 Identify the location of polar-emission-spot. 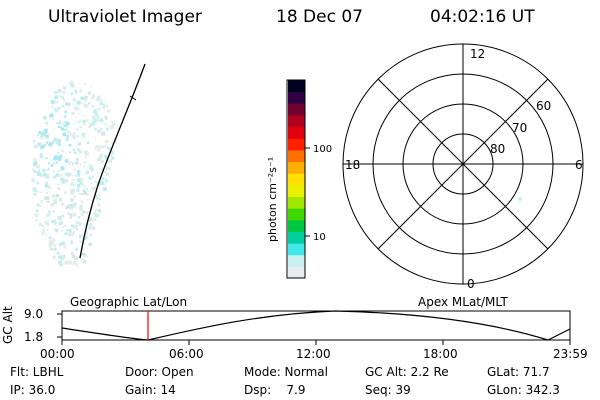
(520, 199).